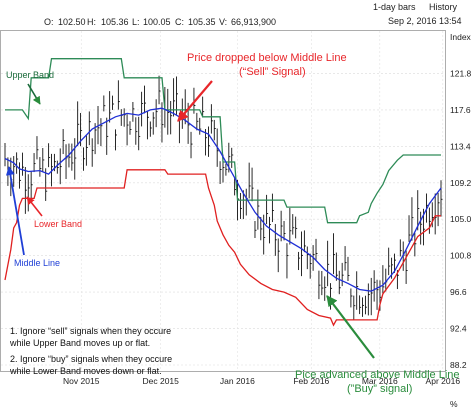 This screenshot has height=413, width=474. Describe the element at coordinates (460, 146) in the screenshot. I see `y-tick-label: 113.4` at that location.